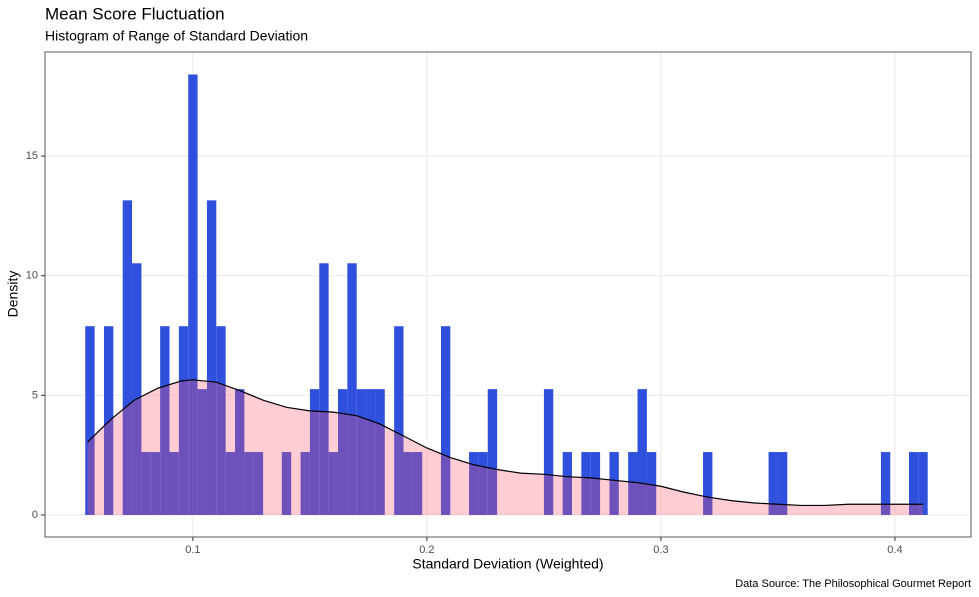 The image size is (979, 597). What do you see at coordinates (894, 550) in the screenshot?
I see `x-tick-label: 0.4` at bounding box center [894, 550].